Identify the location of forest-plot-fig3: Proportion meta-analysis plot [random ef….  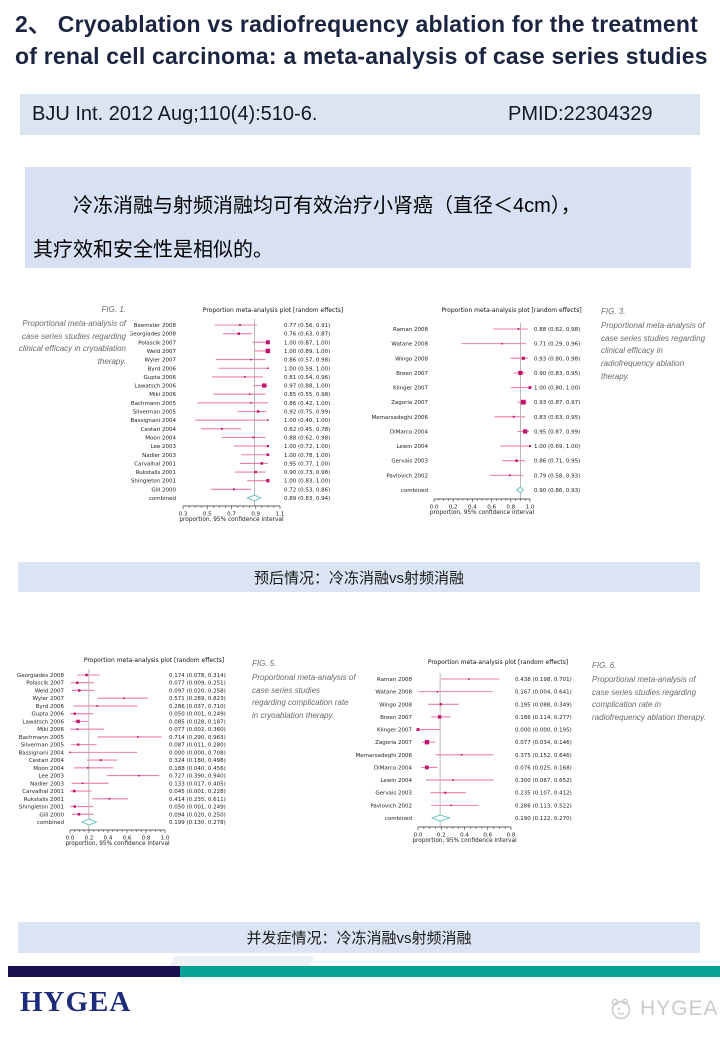
(482, 420).